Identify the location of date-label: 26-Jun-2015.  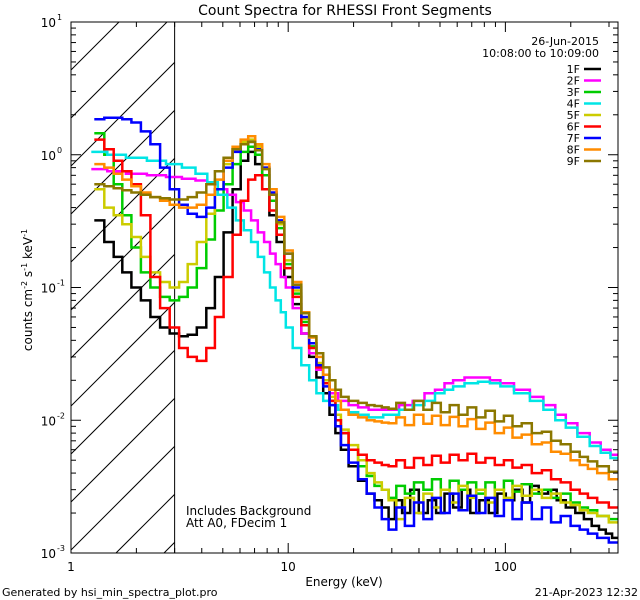
(565, 41).